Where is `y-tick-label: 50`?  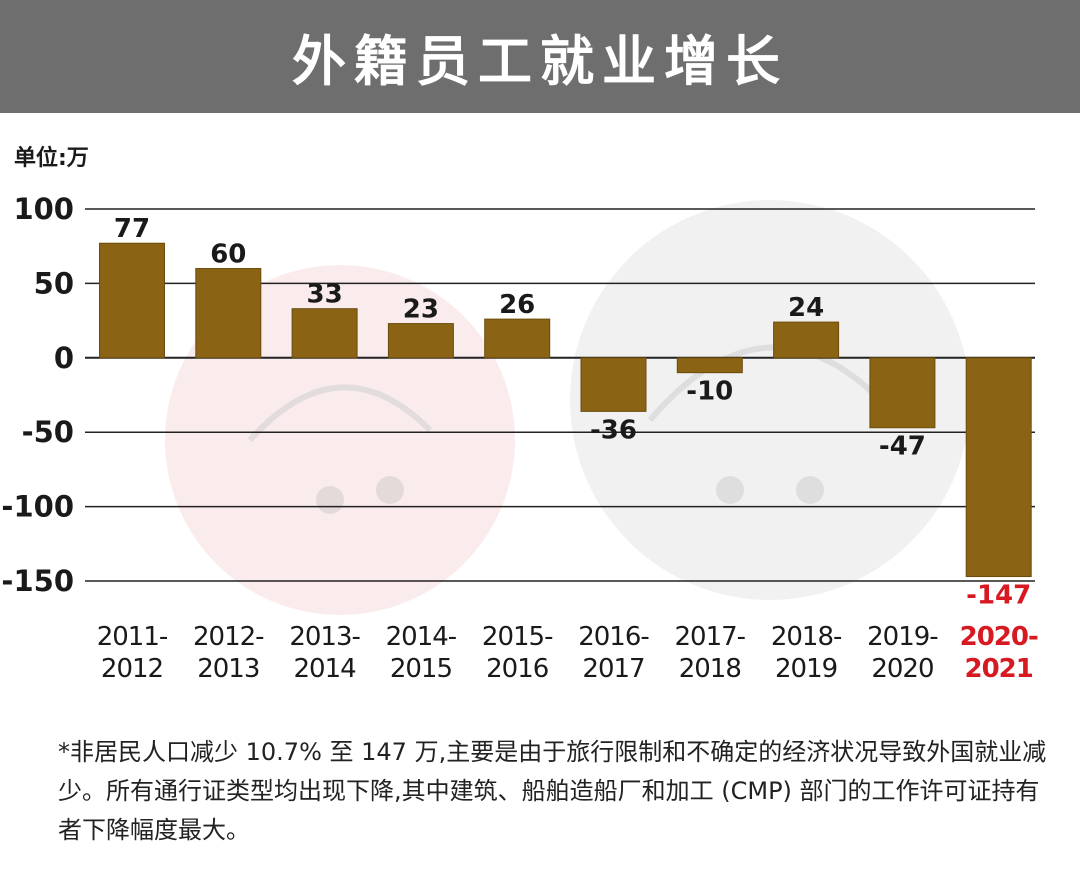 y-tick-label: 50 is located at coordinates (54, 283).